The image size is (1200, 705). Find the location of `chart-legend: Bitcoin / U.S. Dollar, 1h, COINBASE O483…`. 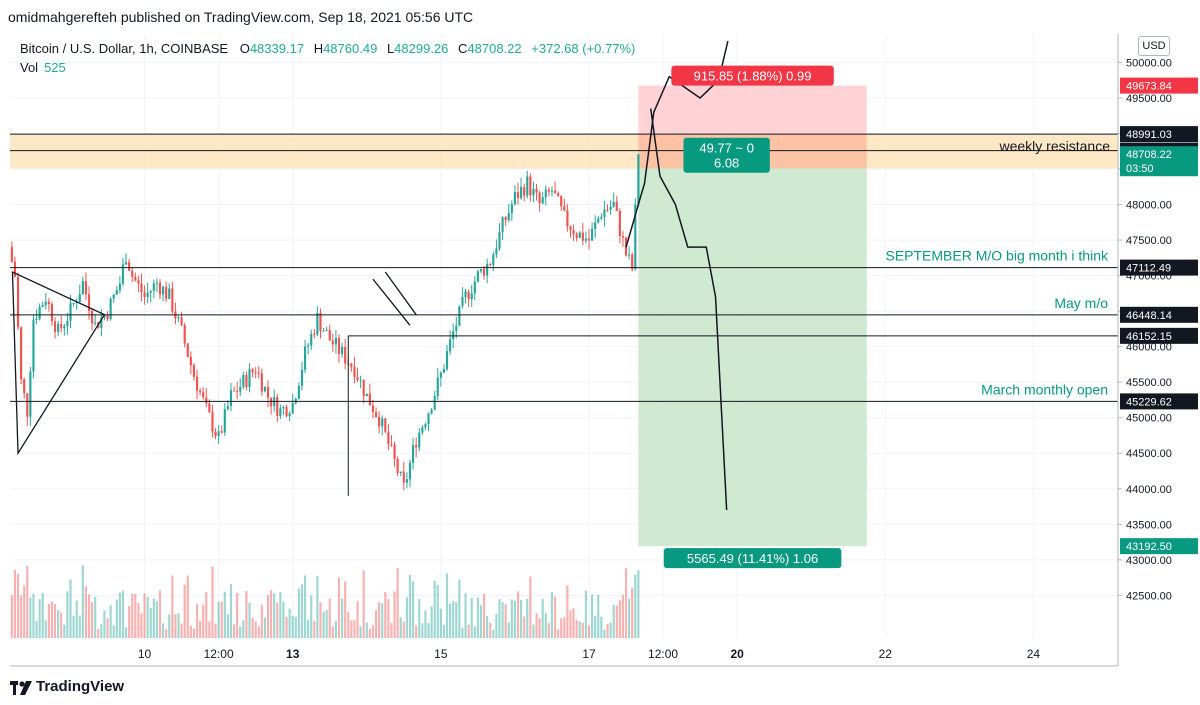

chart-legend: Bitcoin / U.S. Dollar, 1h, COINBASE O483… is located at coordinates (327, 58).